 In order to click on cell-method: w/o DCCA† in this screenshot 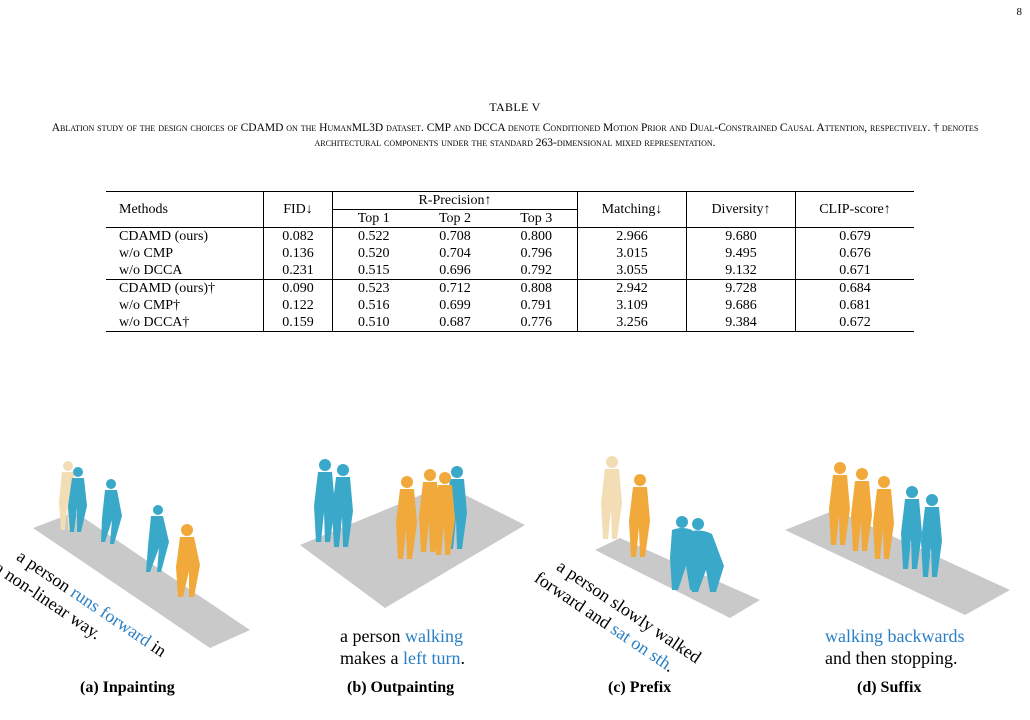, I will do `click(154, 322)`.